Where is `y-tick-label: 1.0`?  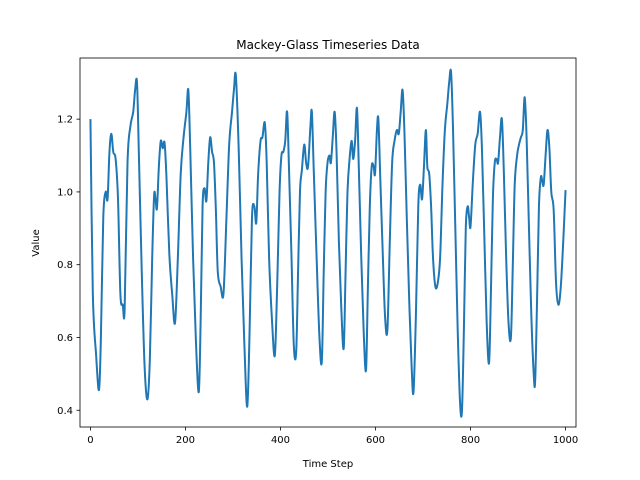 y-tick-label: 1.0 is located at coordinates (65, 192).